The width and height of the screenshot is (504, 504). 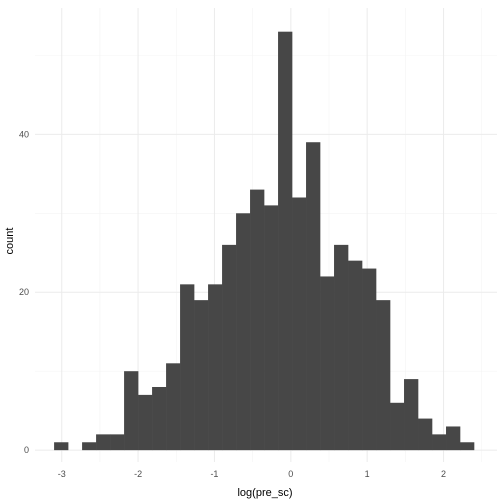 What do you see at coordinates (138, 474) in the screenshot?
I see `x-tick-label: -2` at bounding box center [138, 474].